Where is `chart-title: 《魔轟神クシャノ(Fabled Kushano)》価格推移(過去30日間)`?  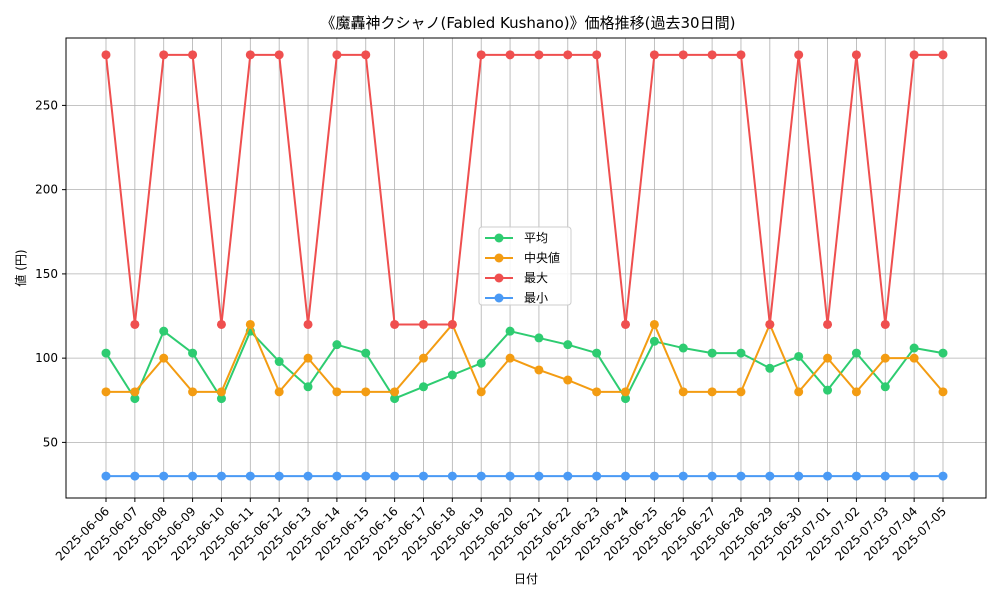 chart-title: 《魔轟神クシャノ(Fabled Kushano)》価格推移(過去30日間) is located at coordinates (528, 23).